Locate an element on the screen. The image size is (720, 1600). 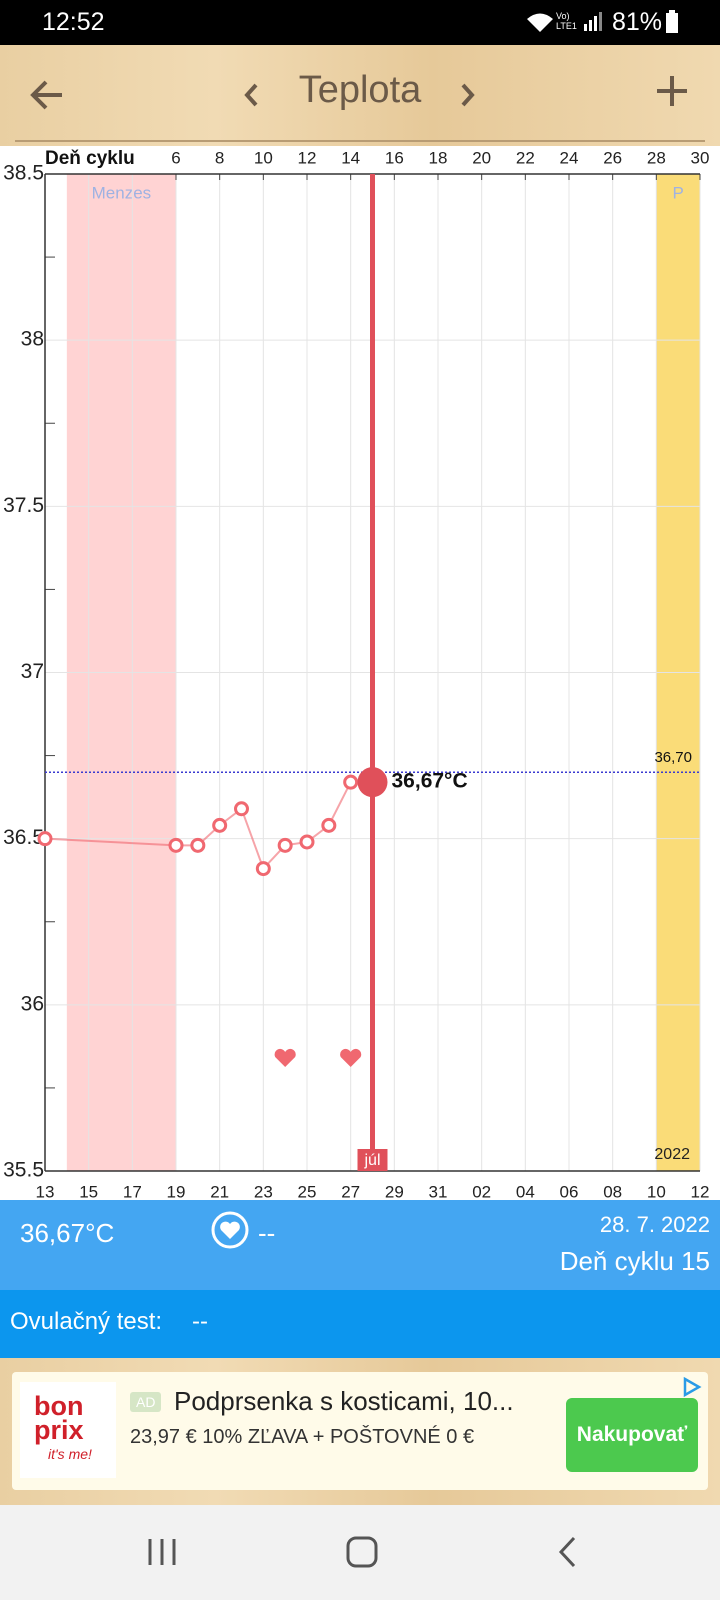
logo-tagline: it's me! is located at coordinates (70, 1454).